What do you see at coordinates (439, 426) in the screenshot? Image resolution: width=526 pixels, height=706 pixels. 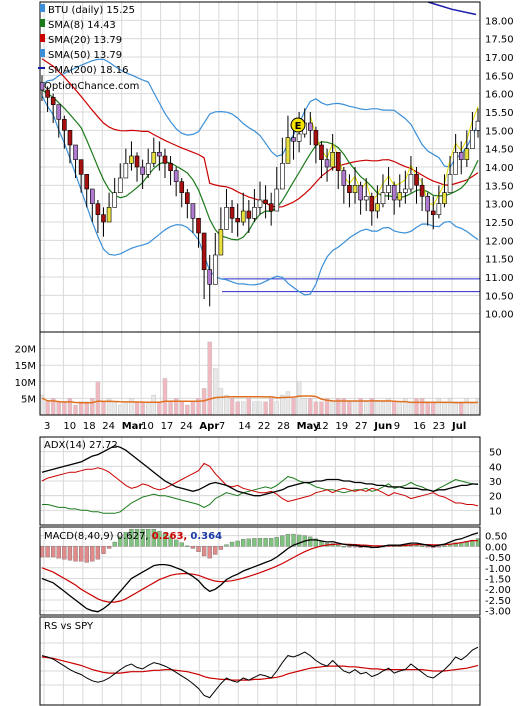 I see `date-tick-label: 23` at bounding box center [439, 426].